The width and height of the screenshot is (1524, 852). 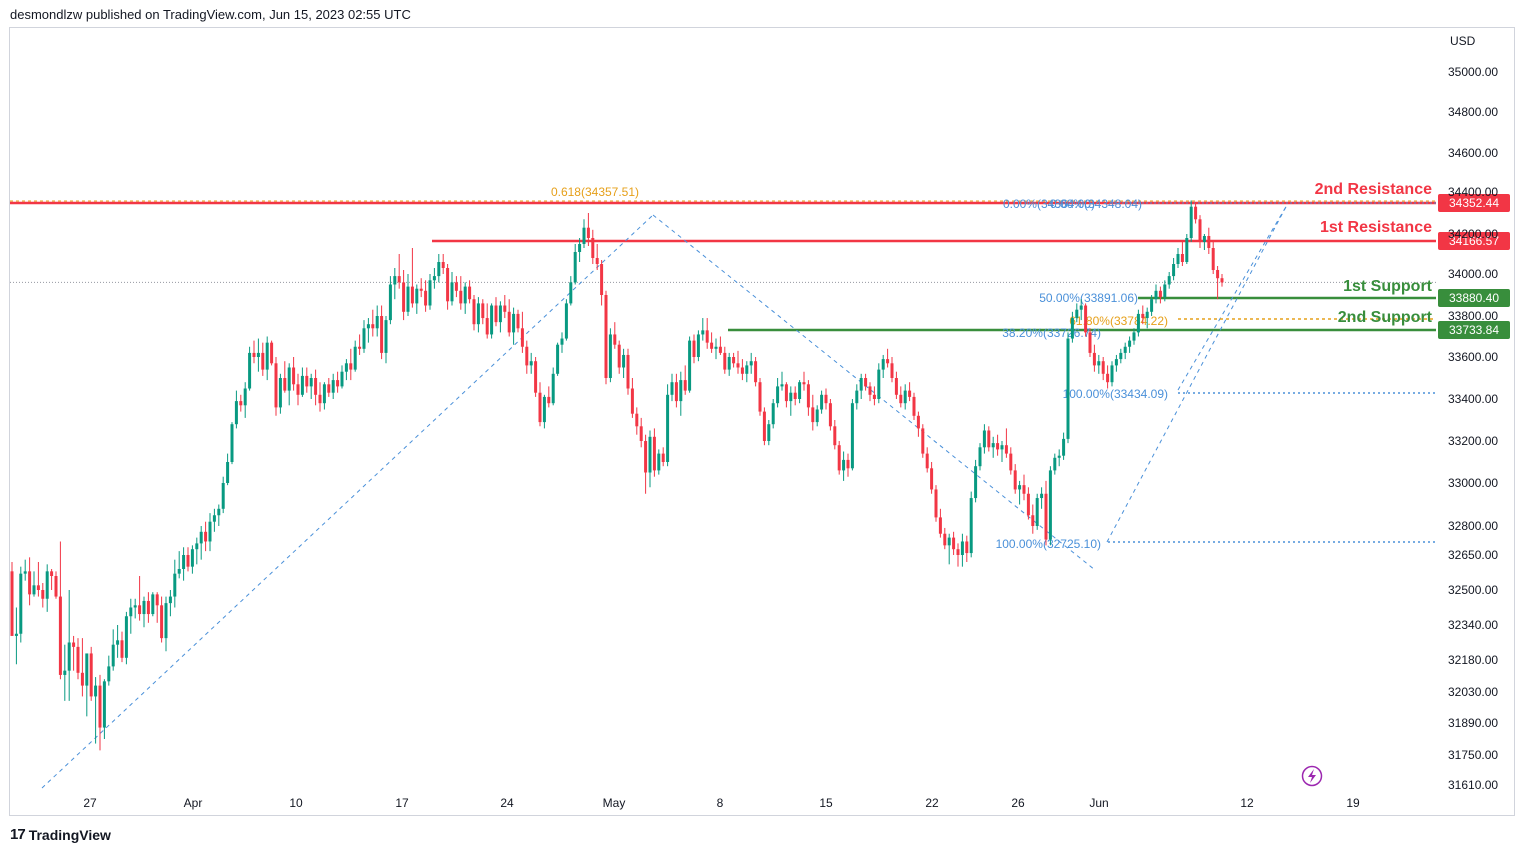 What do you see at coordinates (1373, 189) in the screenshot?
I see `resistance-label: 2nd Resistance` at bounding box center [1373, 189].